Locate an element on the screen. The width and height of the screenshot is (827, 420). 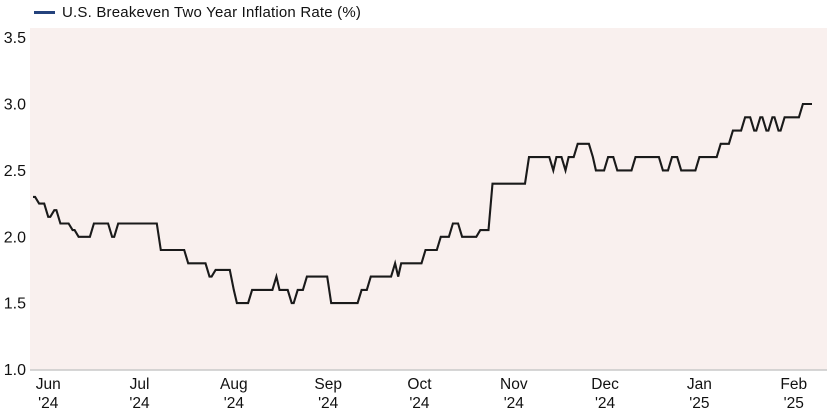
x-tick-month-label: Jan is located at coordinates (699, 384).